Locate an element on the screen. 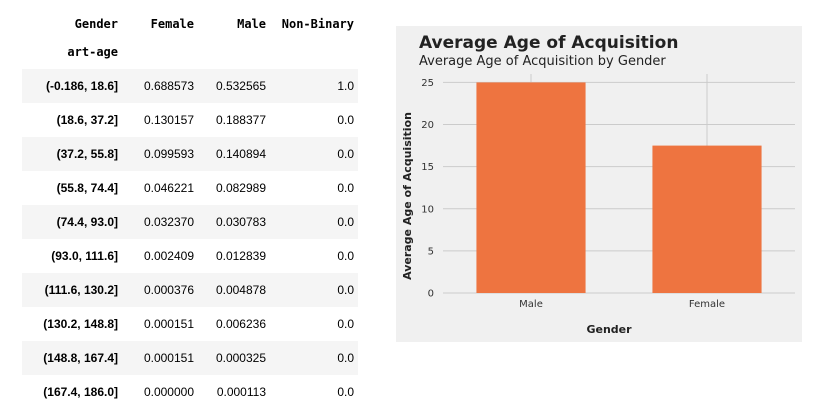 The width and height of the screenshot is (828, 409). column-header-female: Female is located at coordinates (172, 23).